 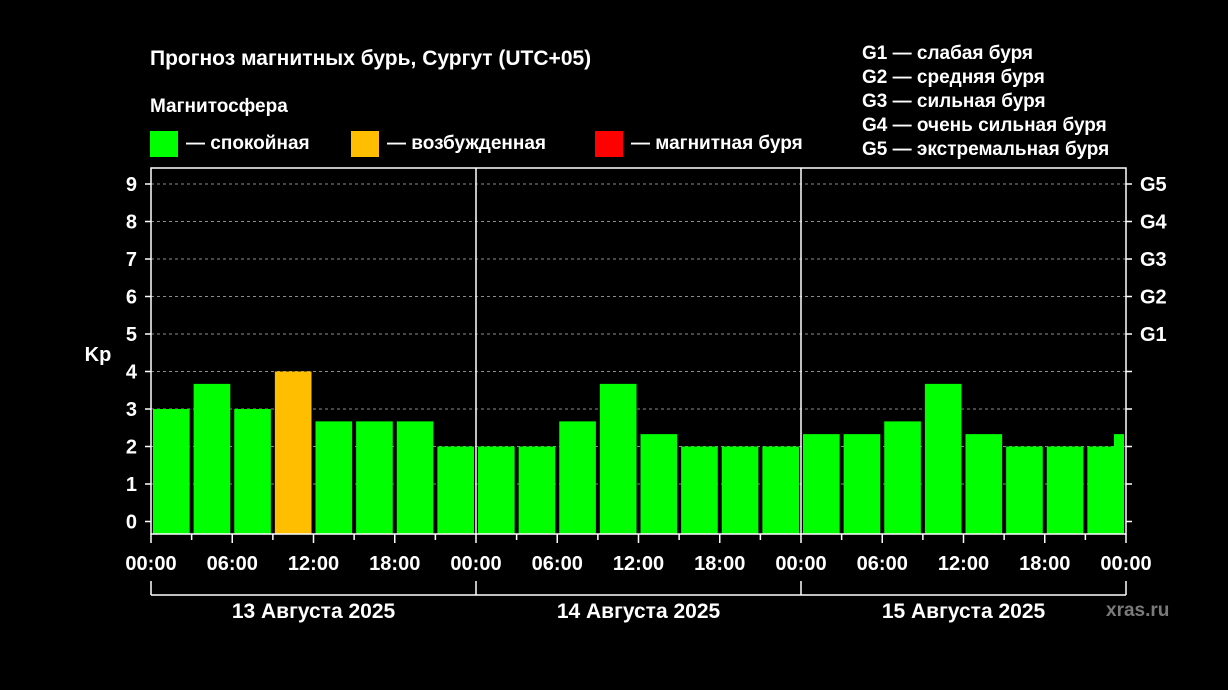 I want to click on g-scale-label: G2, so click(x=1153, y=298).